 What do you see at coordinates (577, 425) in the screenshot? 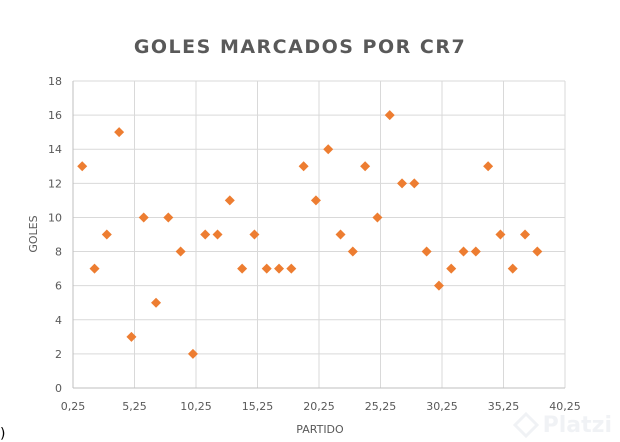
I see `watermark-text: Platzi` at bounding box center [577, 425].